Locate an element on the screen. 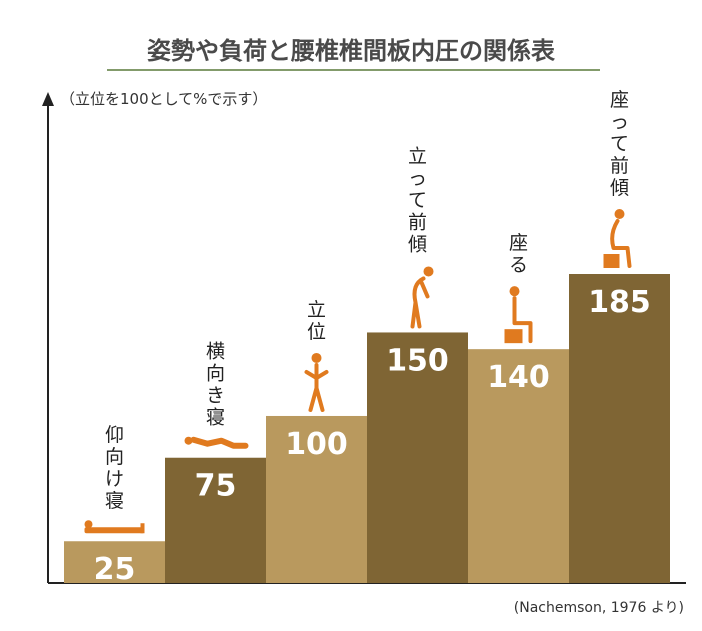 This screenshot has height=631, width=702. y-axis-label: （立位を100として%で示す） is located at coordinates (163, 99).